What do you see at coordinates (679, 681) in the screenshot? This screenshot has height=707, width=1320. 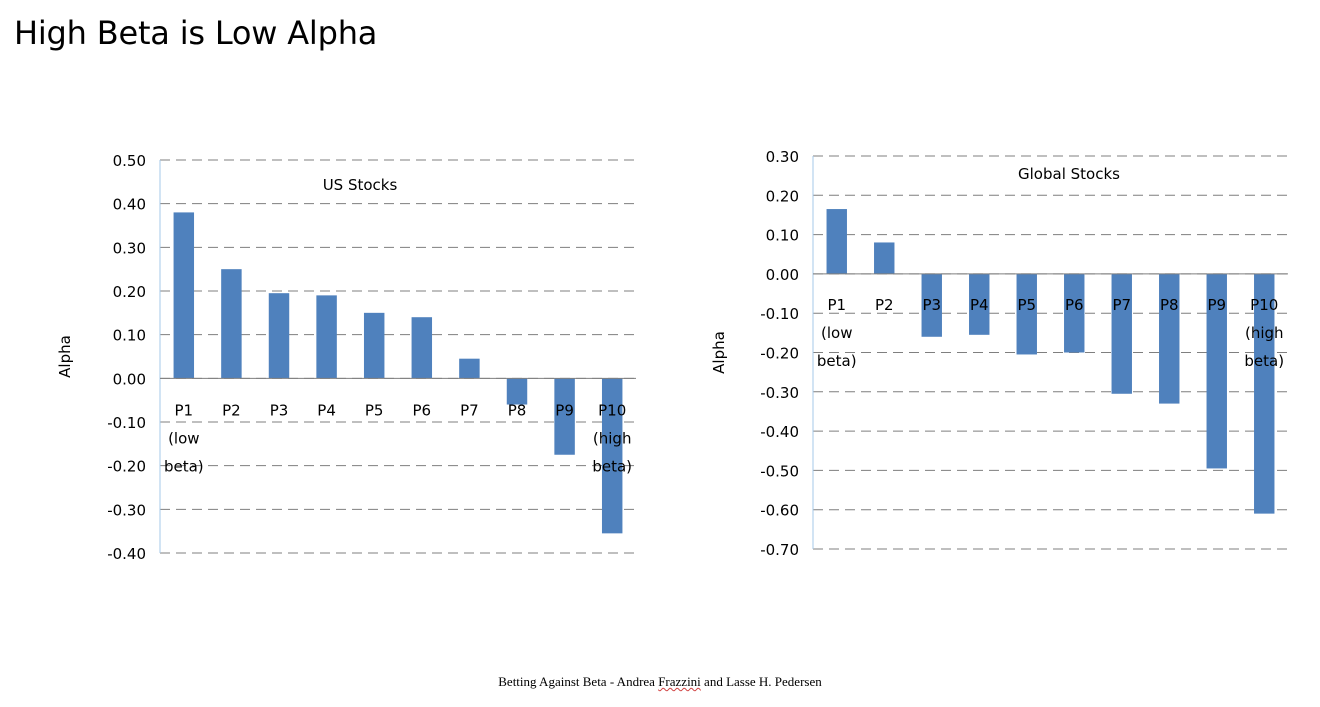 I see `citation-author-underlined: Frazzini` at bounding box center [679, 681].